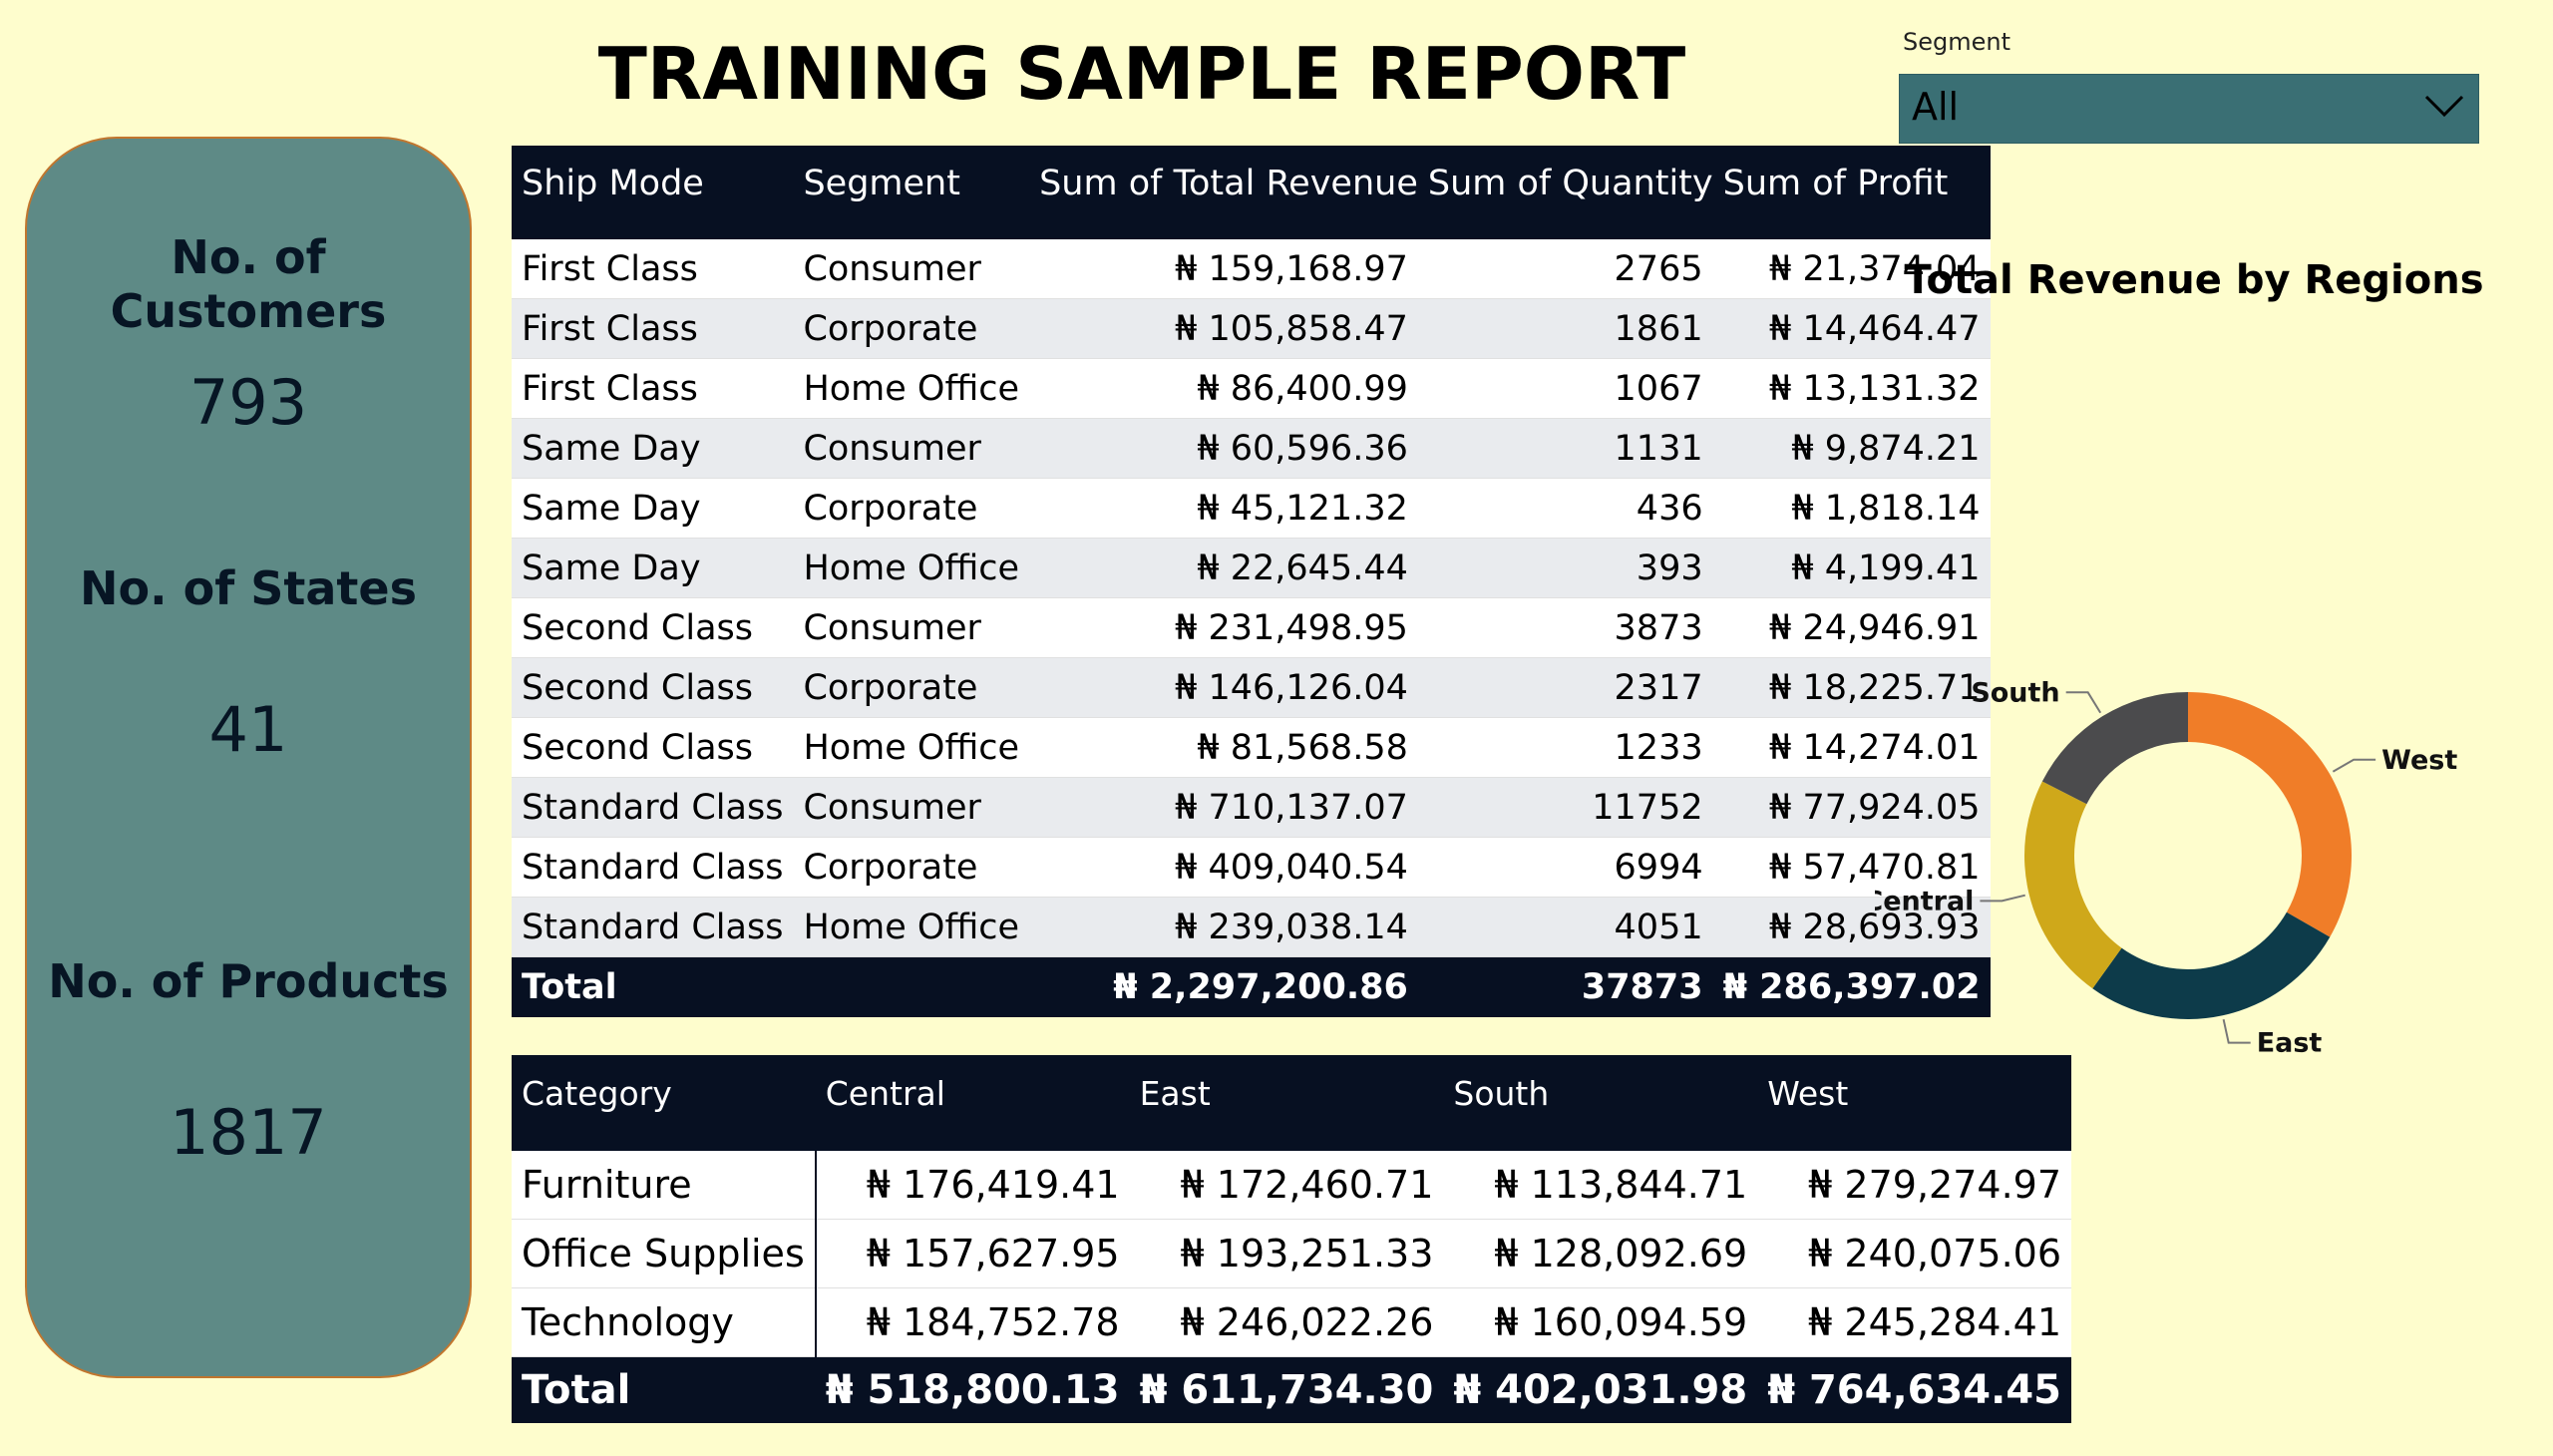 Image resolution: width=2553 pixels, height=1456 pixels. I want to click on ship-table-total-row: Total ₦ 2,297,200.86 37873 ₦ 286,397.02, so click(1251, 986).